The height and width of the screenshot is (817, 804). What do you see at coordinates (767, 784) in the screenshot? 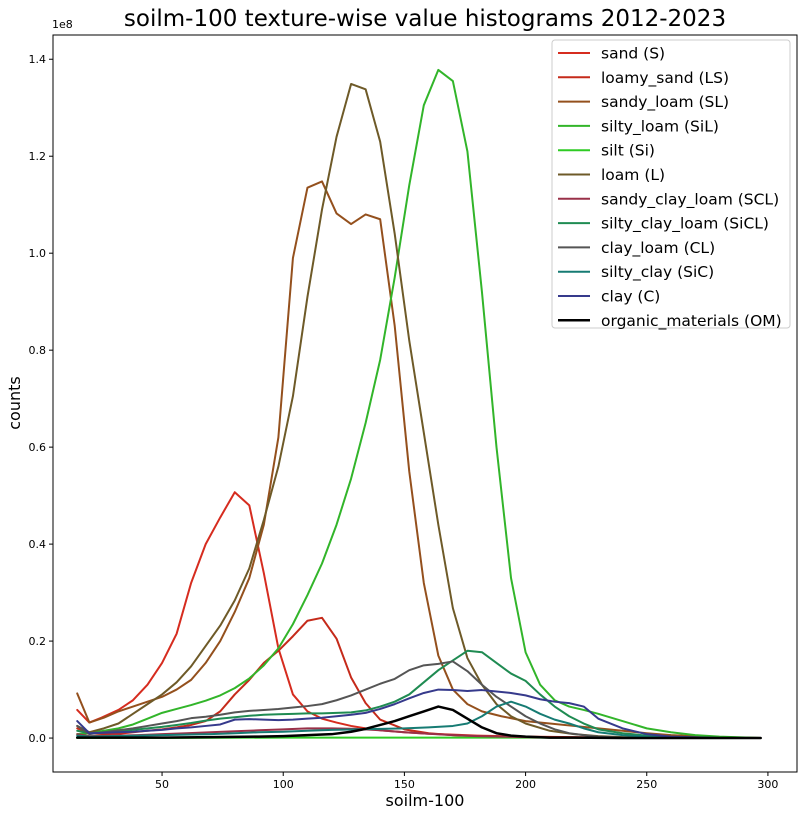
I see `x-tick-label: 300` at bounding box center [767, 784].